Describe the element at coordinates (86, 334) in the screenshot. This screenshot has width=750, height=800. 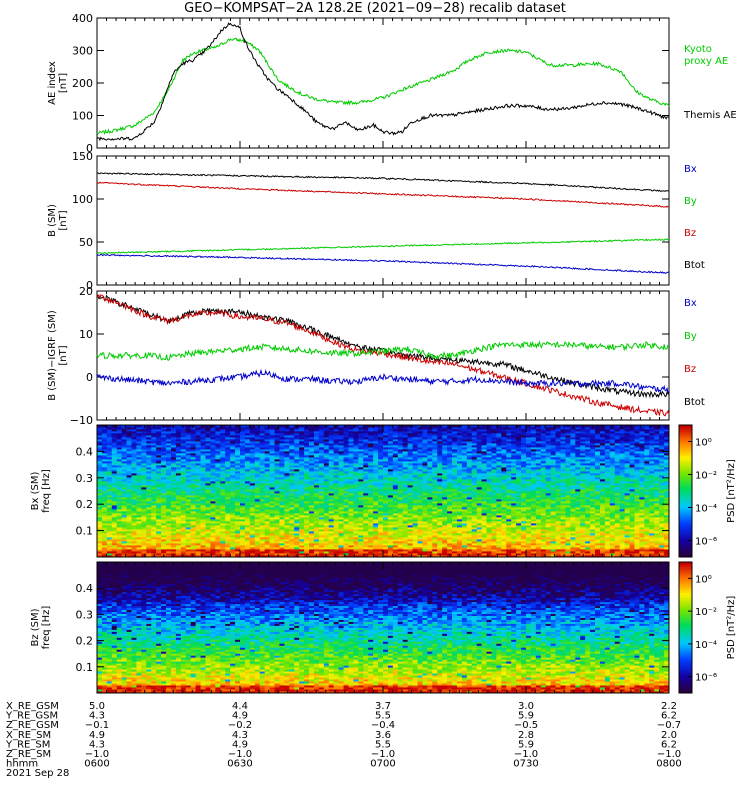
I see `y-tick-label: 10` at that location.